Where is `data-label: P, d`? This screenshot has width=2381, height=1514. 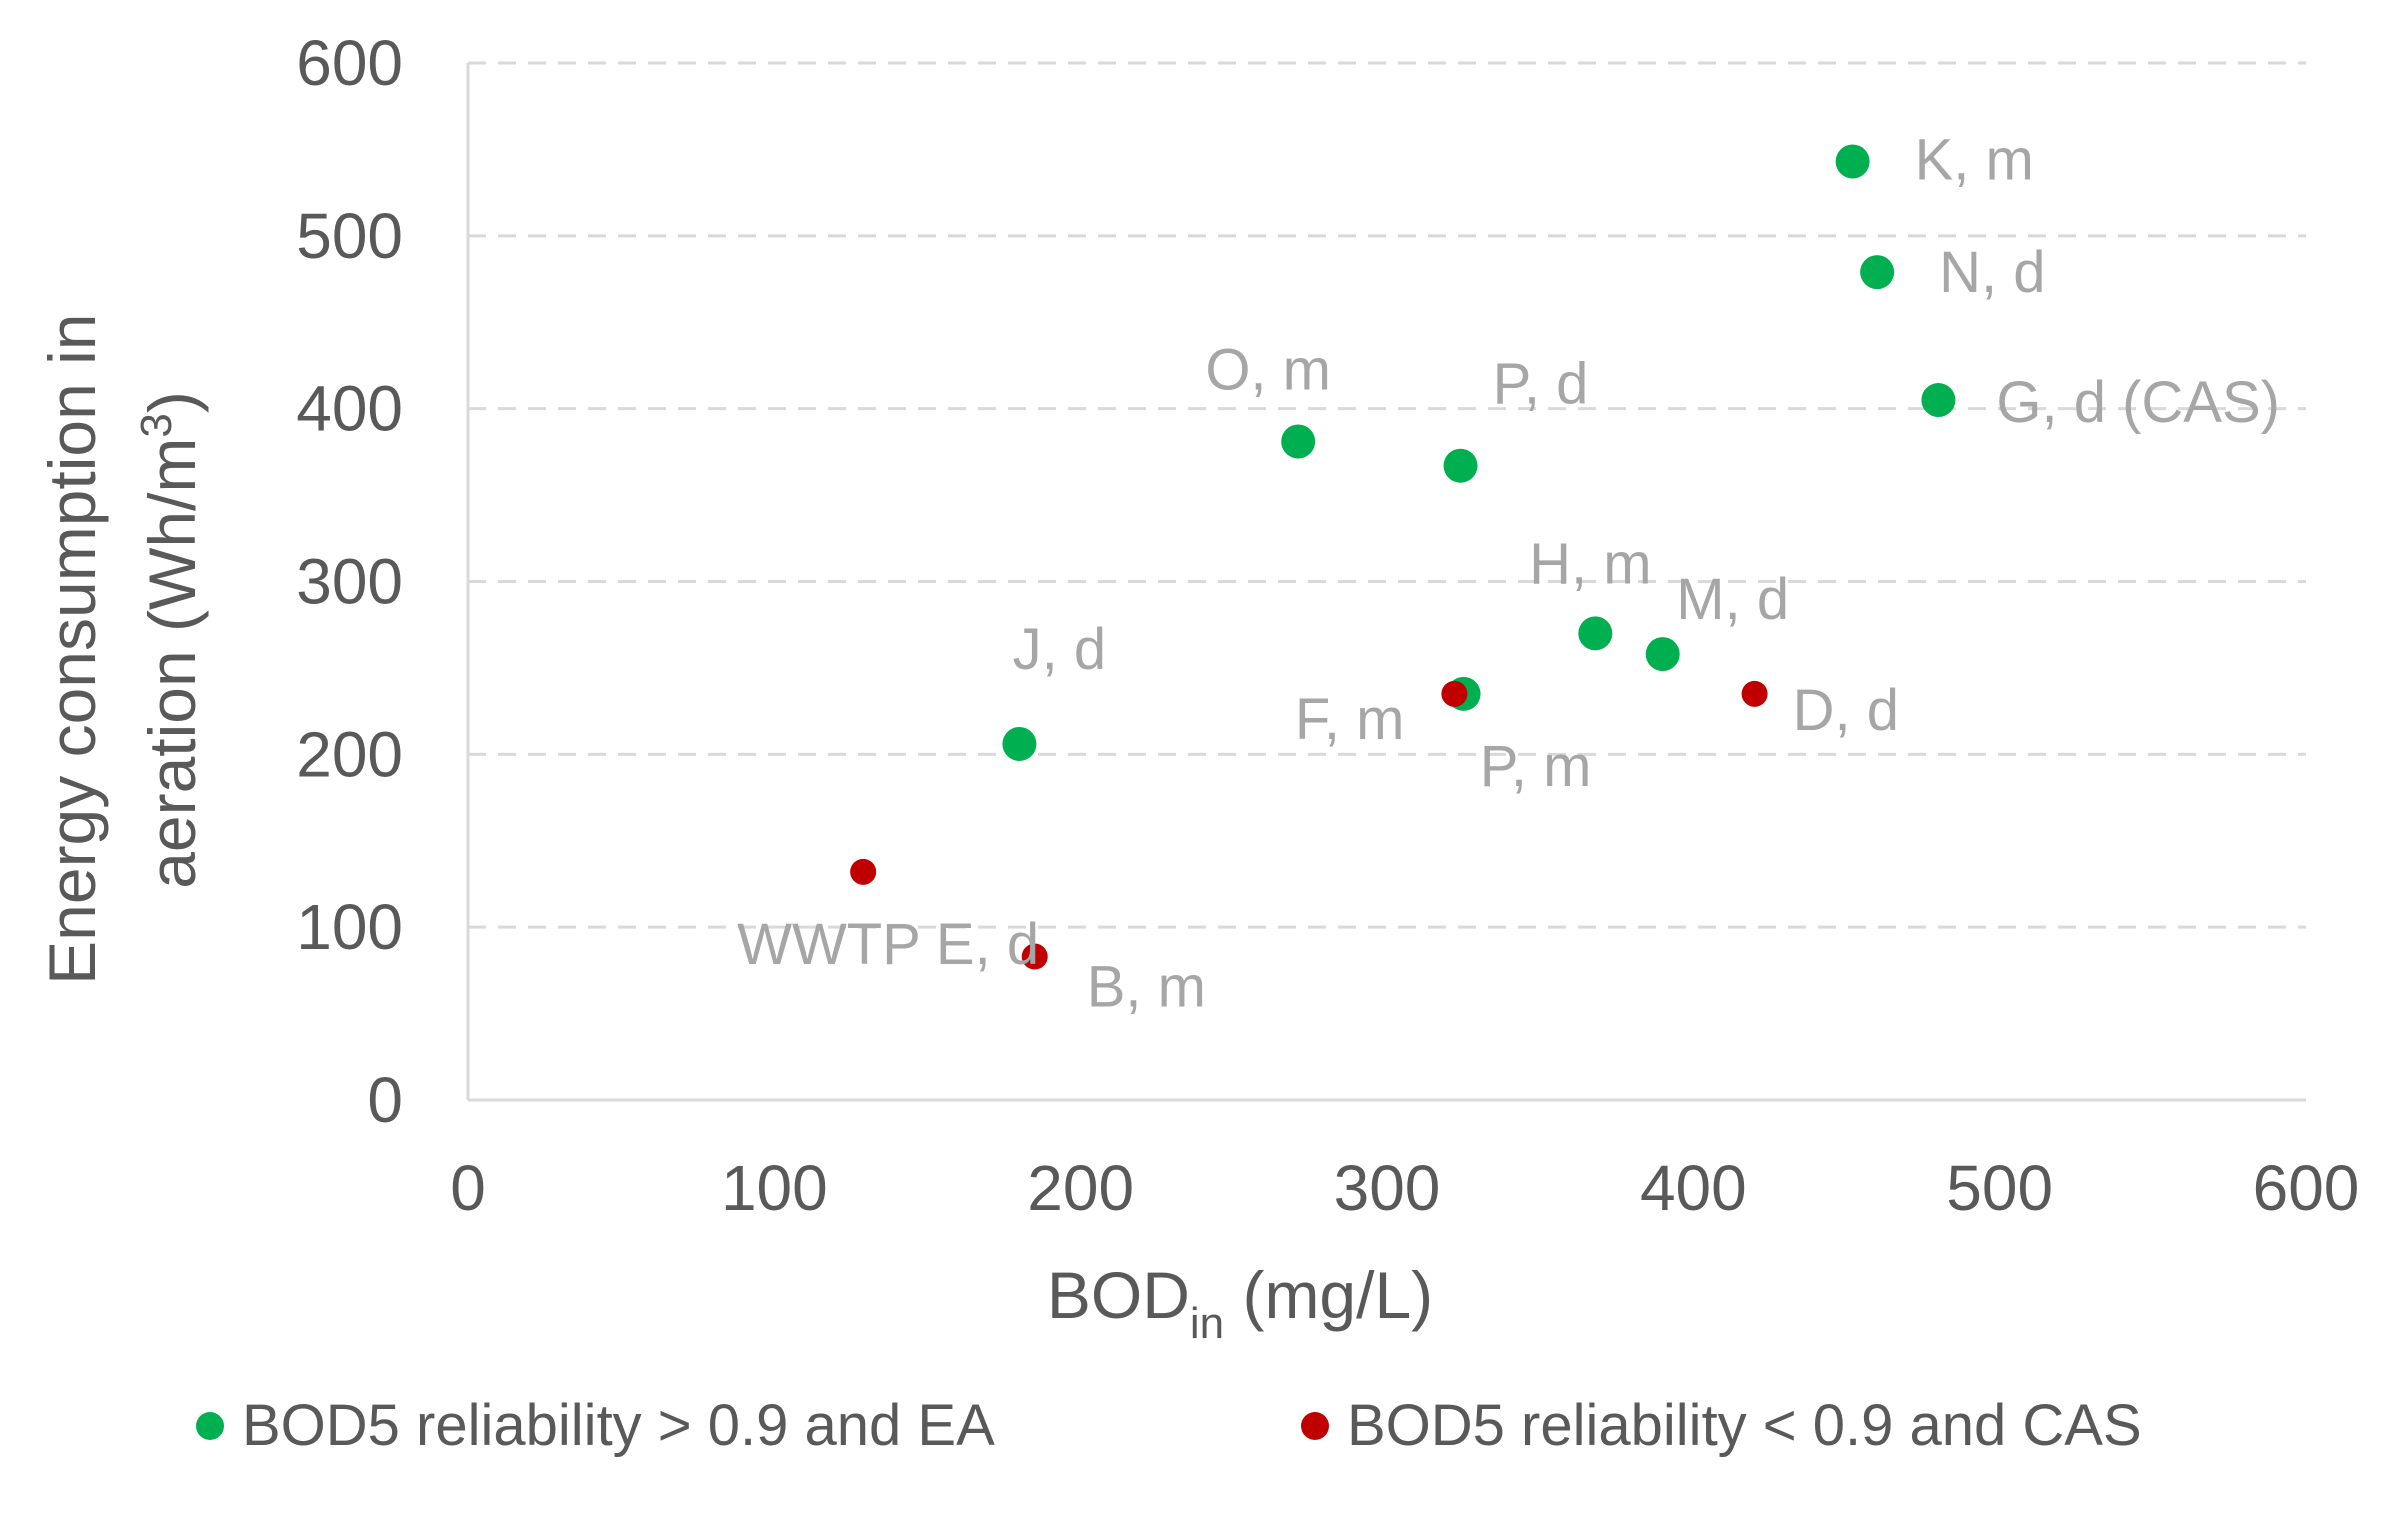 data-label: P, d is located at coordinates (1541, 384).